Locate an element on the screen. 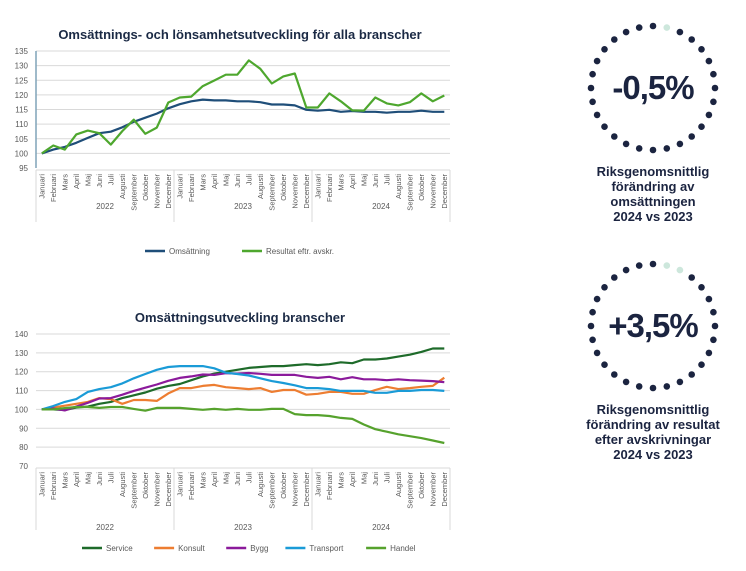  x-tick-label: Augusti is located at coordinates (398, 186).